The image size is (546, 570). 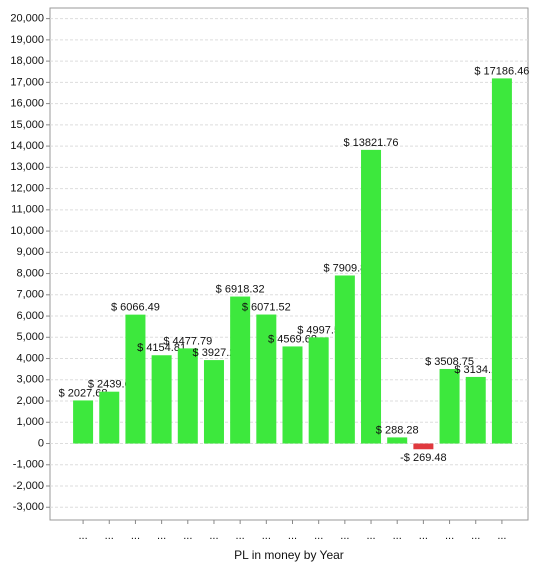 I want to click on y-tick-label: 7,000, so click(x=30, y=295).